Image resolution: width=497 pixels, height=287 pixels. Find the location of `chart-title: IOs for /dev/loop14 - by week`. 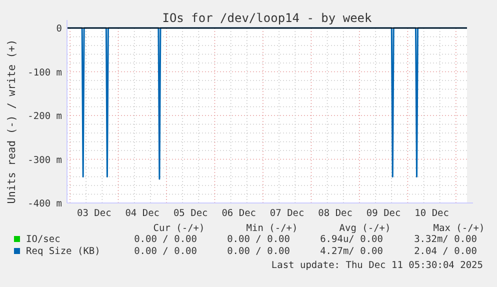

chart-title: IOs for /dev/loop14 - by week is located at coordinates (267, 18).